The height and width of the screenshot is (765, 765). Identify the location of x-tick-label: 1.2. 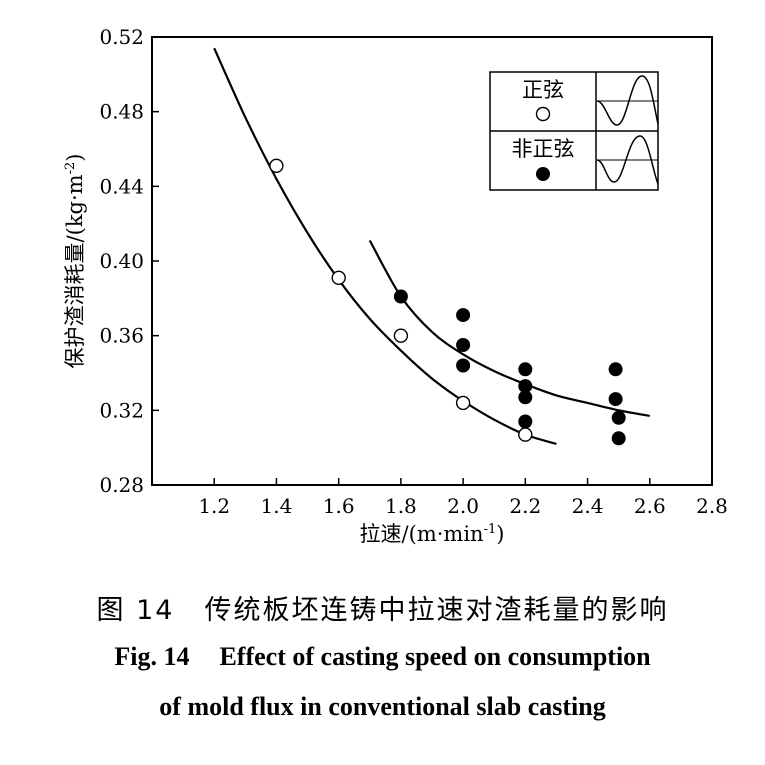
(214, 506).